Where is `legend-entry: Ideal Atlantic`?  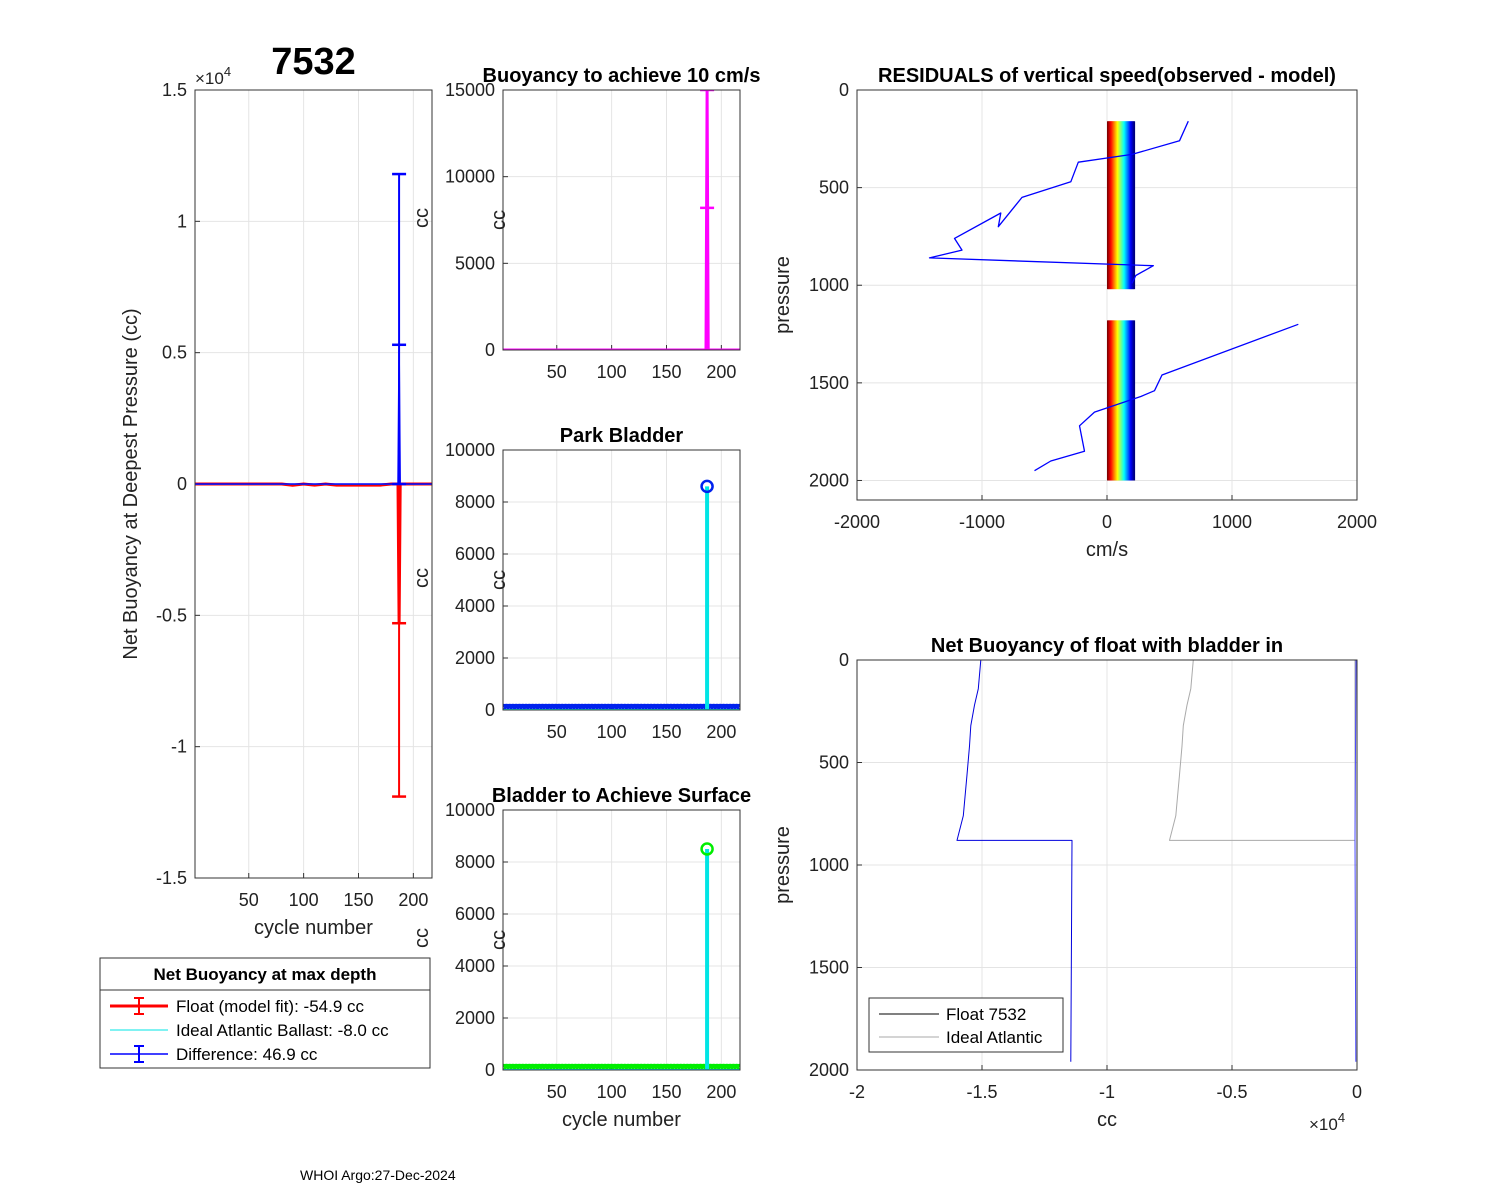
legend-entry: Ideal Atlantic is located at coordinates (994, 1037).